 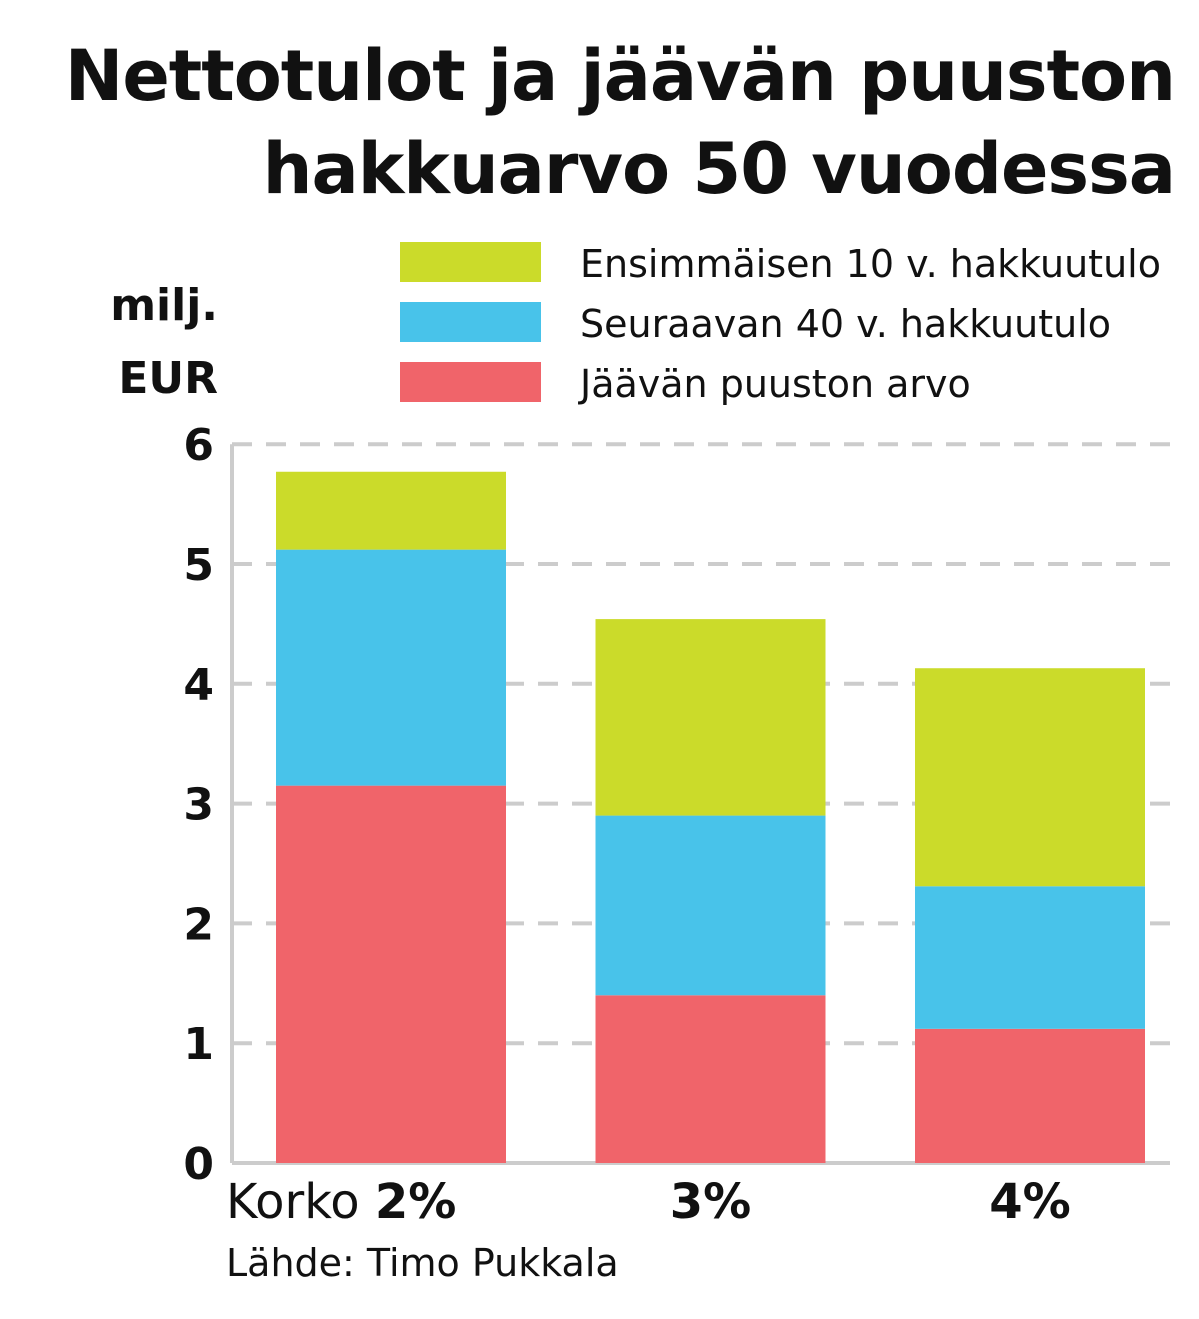 I want to click on chart-title-line1: Nettotulot ja jäävän puuston, so click(x=620, y=76).